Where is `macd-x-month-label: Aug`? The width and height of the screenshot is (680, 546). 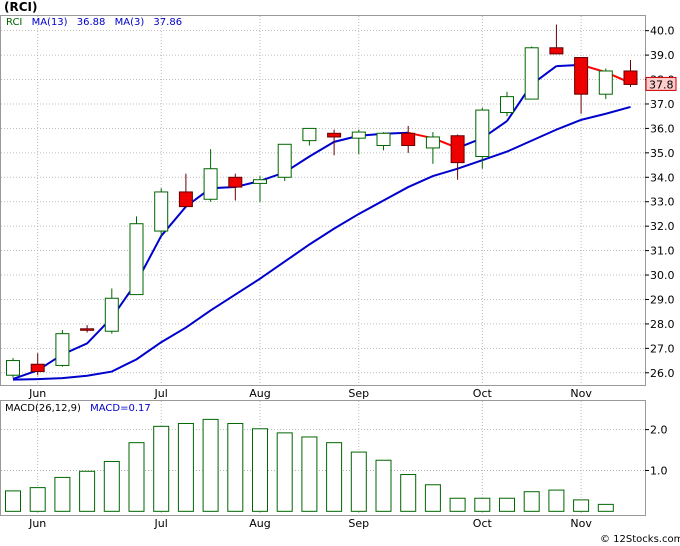
macd-x-month-label: Aug is located at coordinates (259, 523).